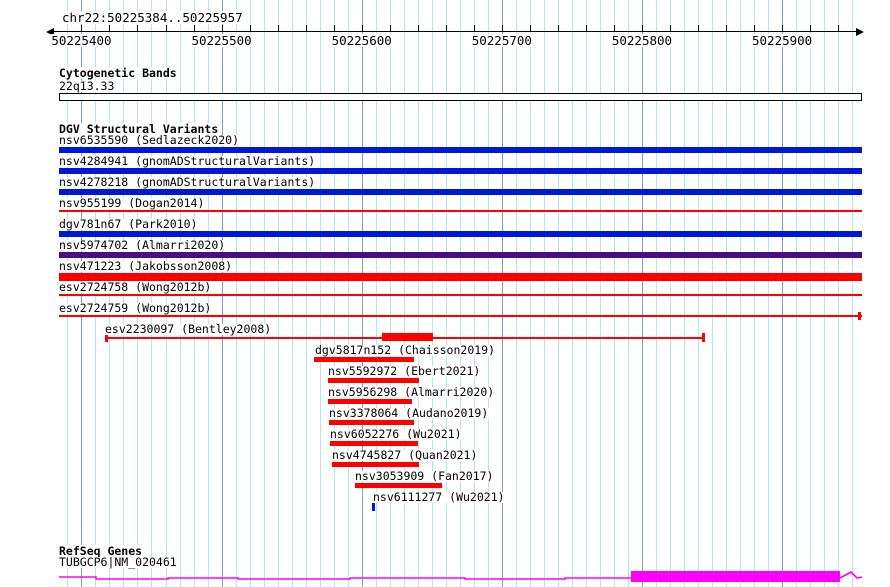 This screenshot has height=587, width=890. What do you see at coordinates (405, 455) in the screenshot?
I see `variant-label: nsv4745827 (Quan2021)` at bounding box center [405, 455].